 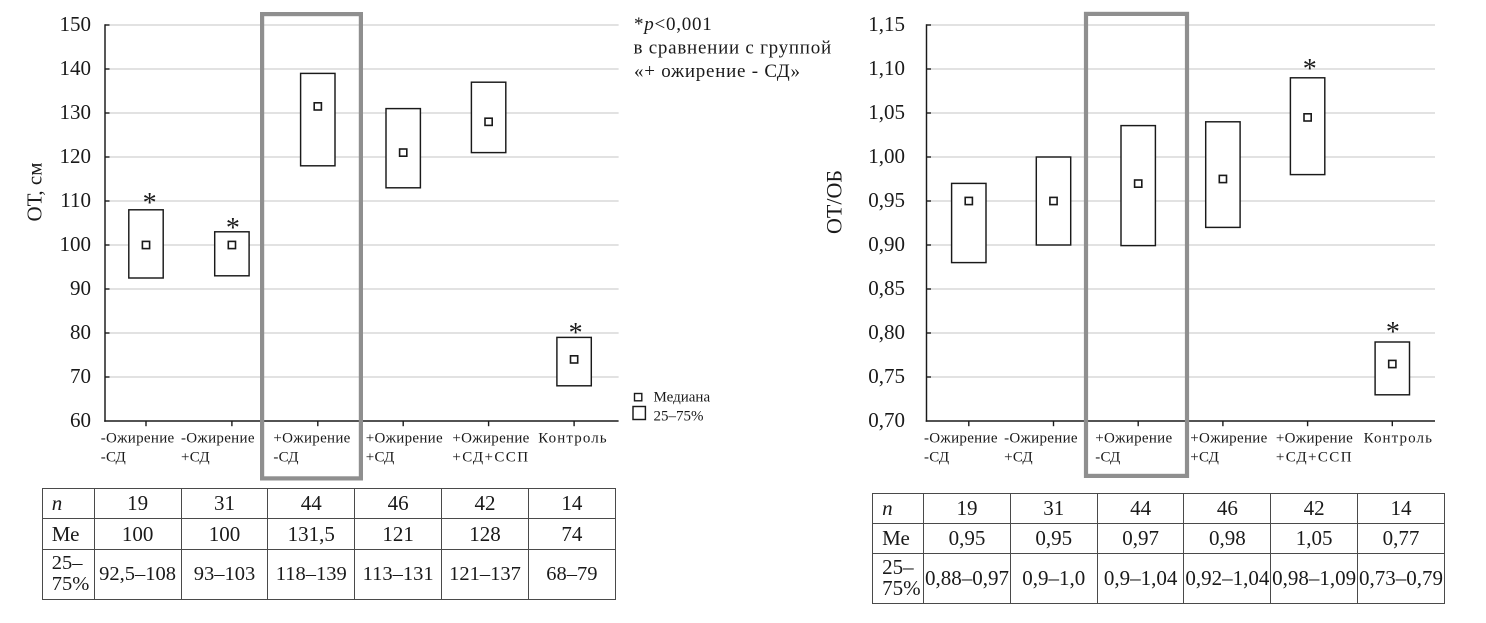 What do you see at coordinates (679, 417) in the screenshot?
I see `svg-text: 25–75%` at bounding box center [679, 417].